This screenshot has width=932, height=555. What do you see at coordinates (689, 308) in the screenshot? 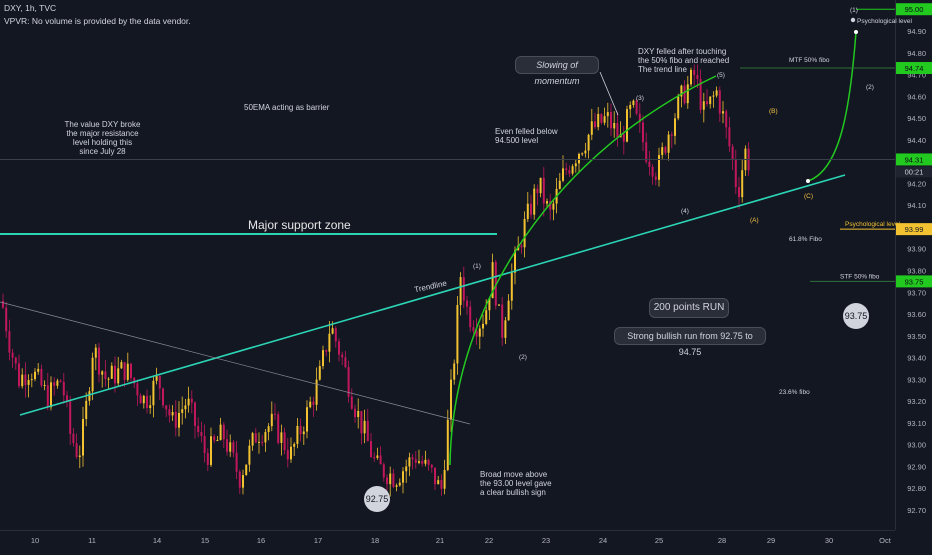
I see `run-title-callout: 200 points RUN` at bounding box center [689, 308].